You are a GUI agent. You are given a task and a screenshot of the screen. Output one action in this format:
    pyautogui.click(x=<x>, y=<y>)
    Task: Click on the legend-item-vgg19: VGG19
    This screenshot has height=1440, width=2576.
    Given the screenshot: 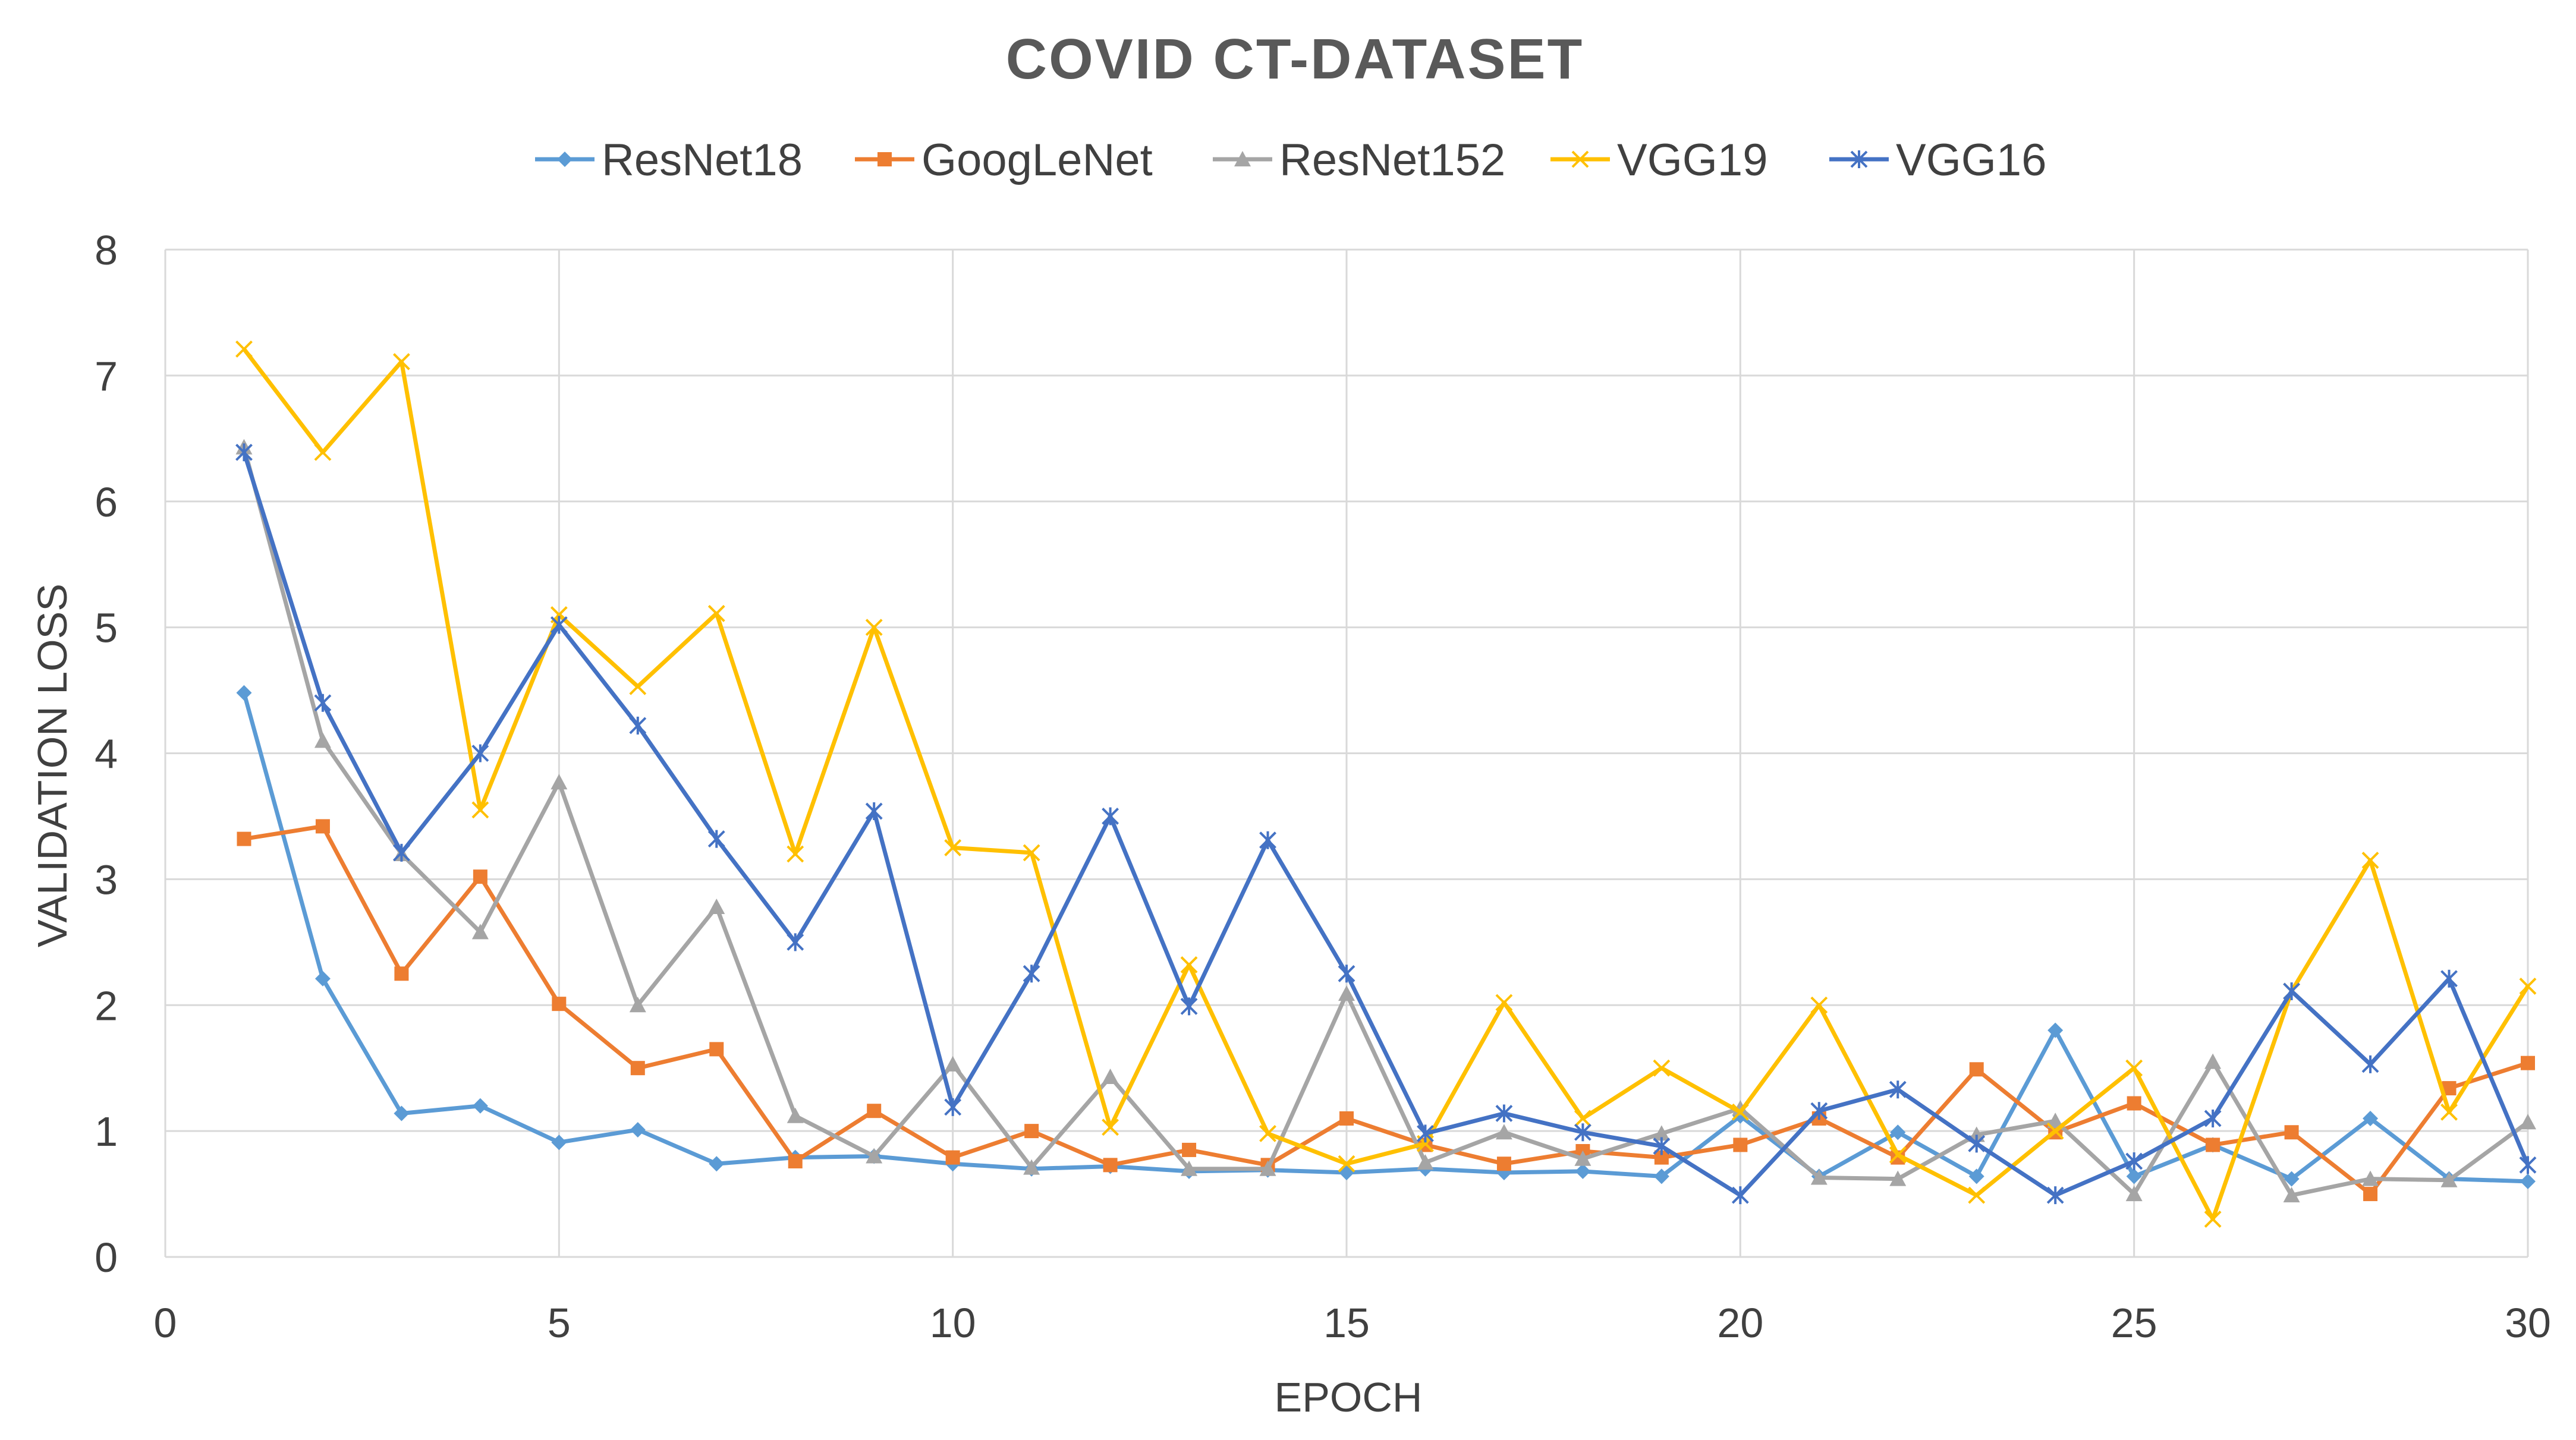 What is the action you would take?
    pyautogui.click(x=1658, y=160)
    